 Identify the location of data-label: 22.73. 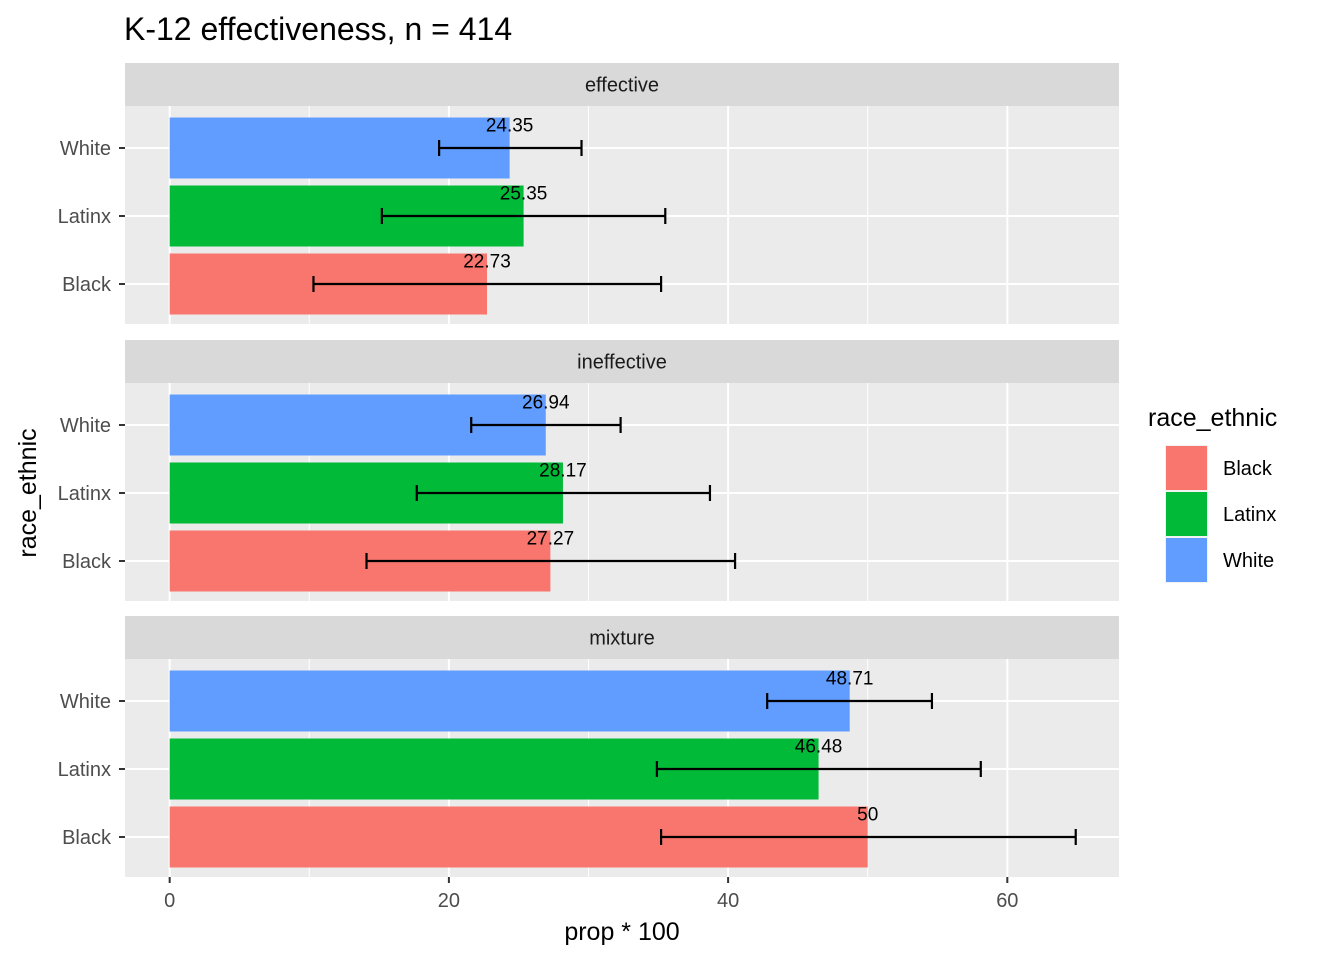
(487, 262).